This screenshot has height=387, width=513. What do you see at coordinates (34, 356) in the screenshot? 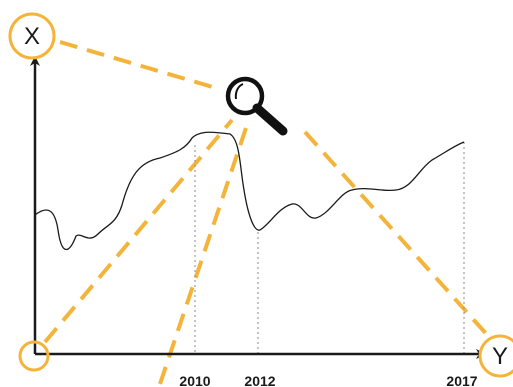
I see `origin-circle` at bounding box center [34, 356].